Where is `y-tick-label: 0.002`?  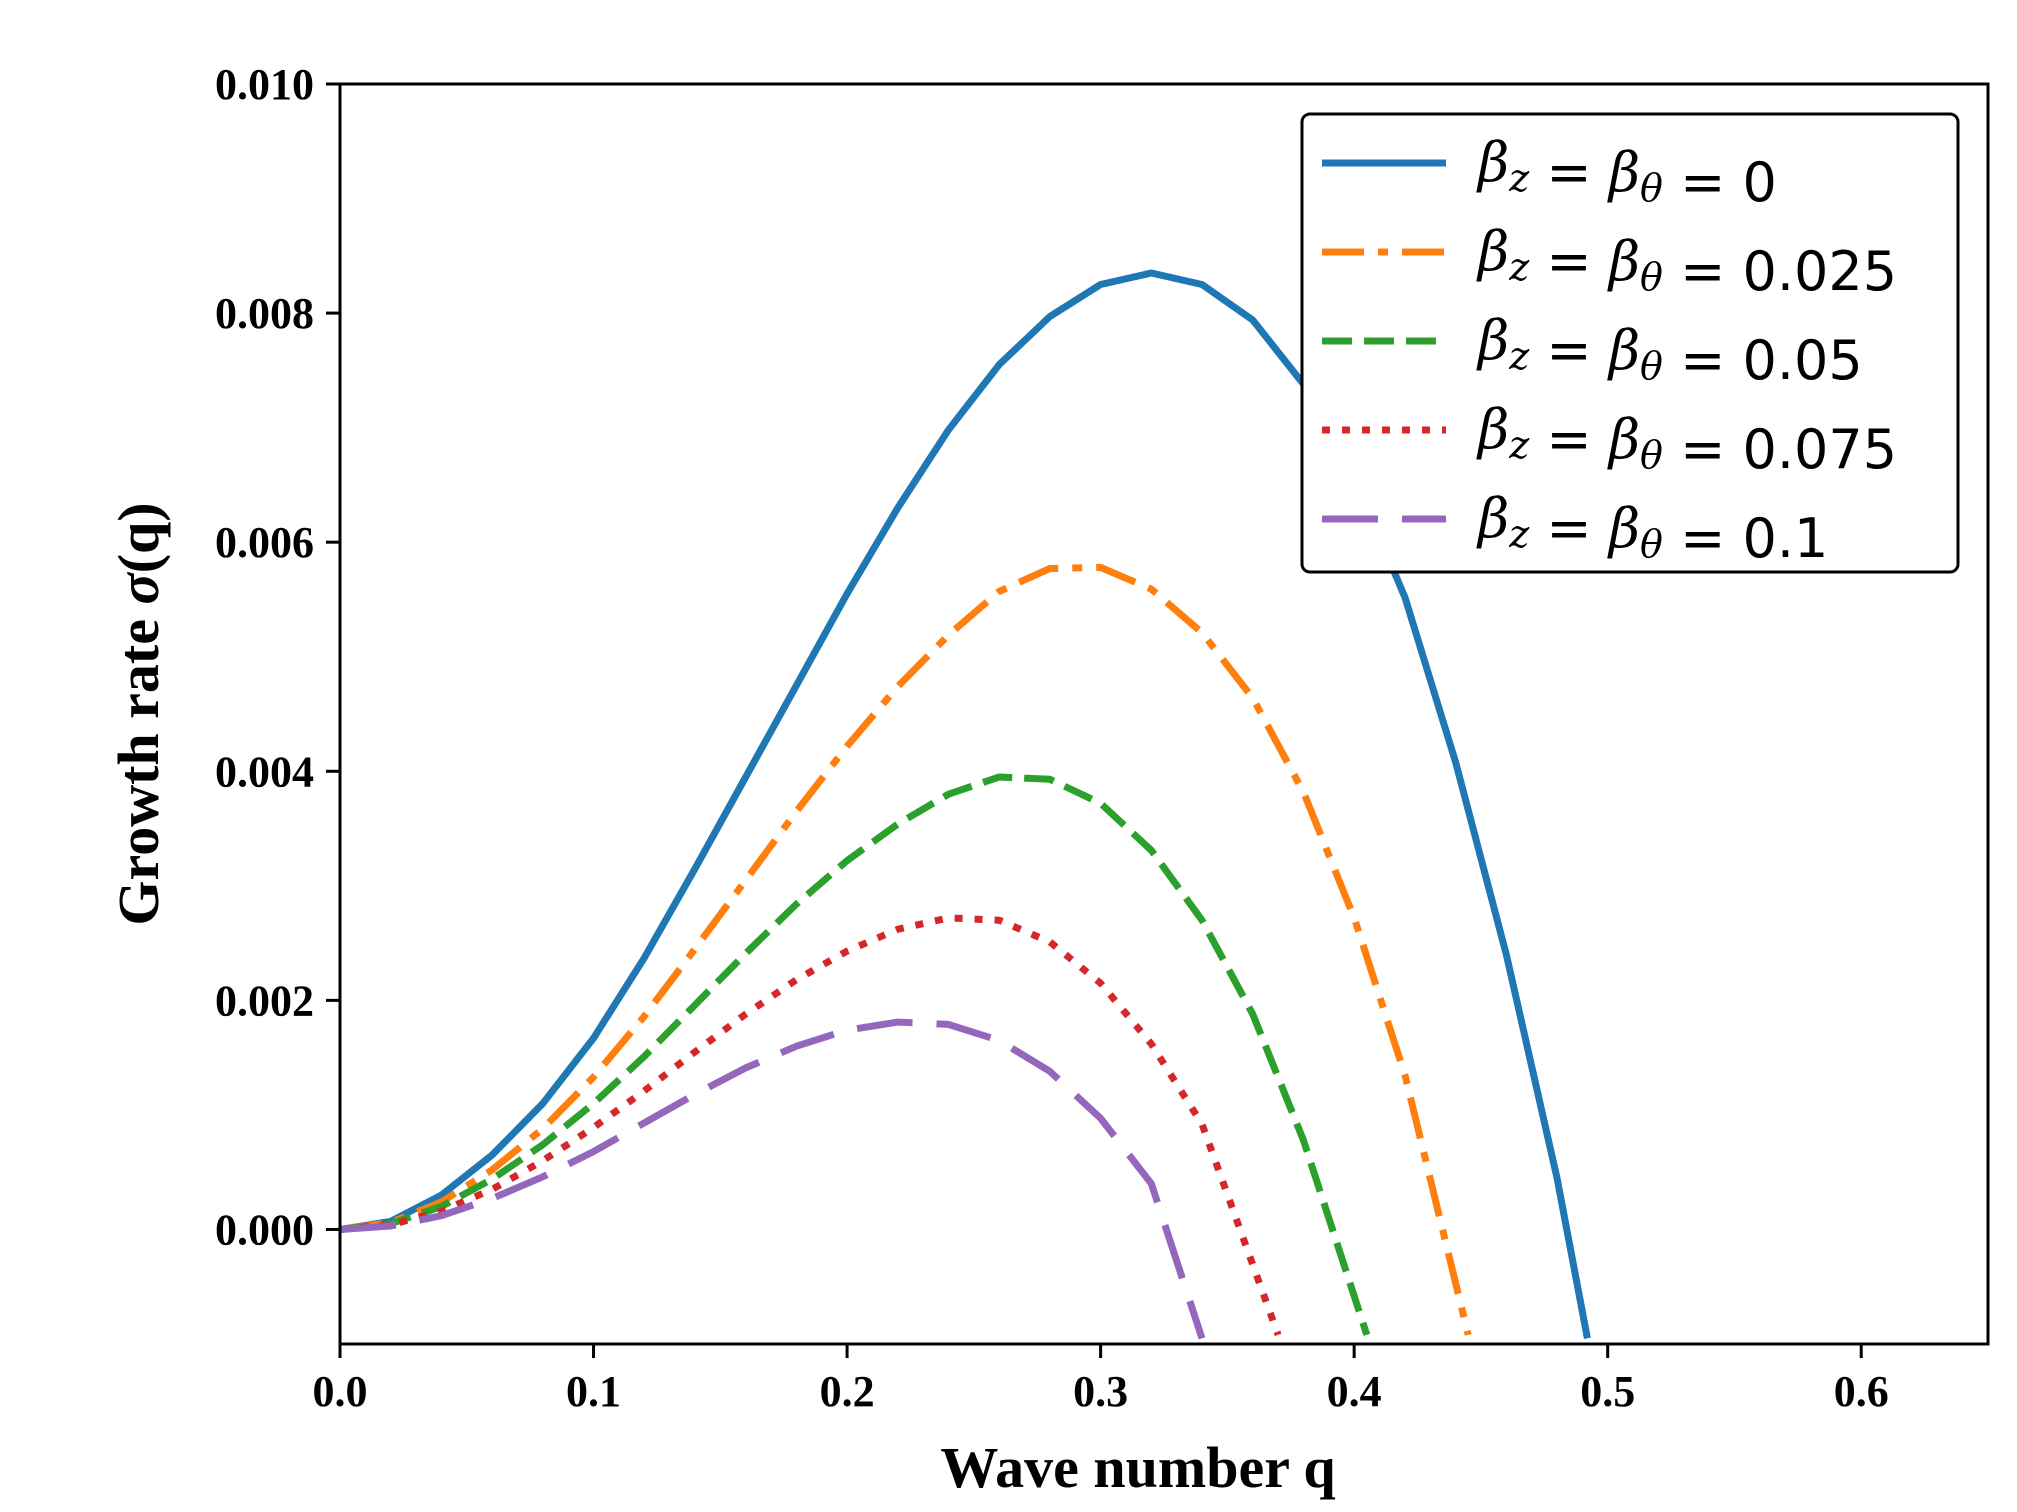
y-tick-label: 0.002 is located at coordinates (264, 1000).